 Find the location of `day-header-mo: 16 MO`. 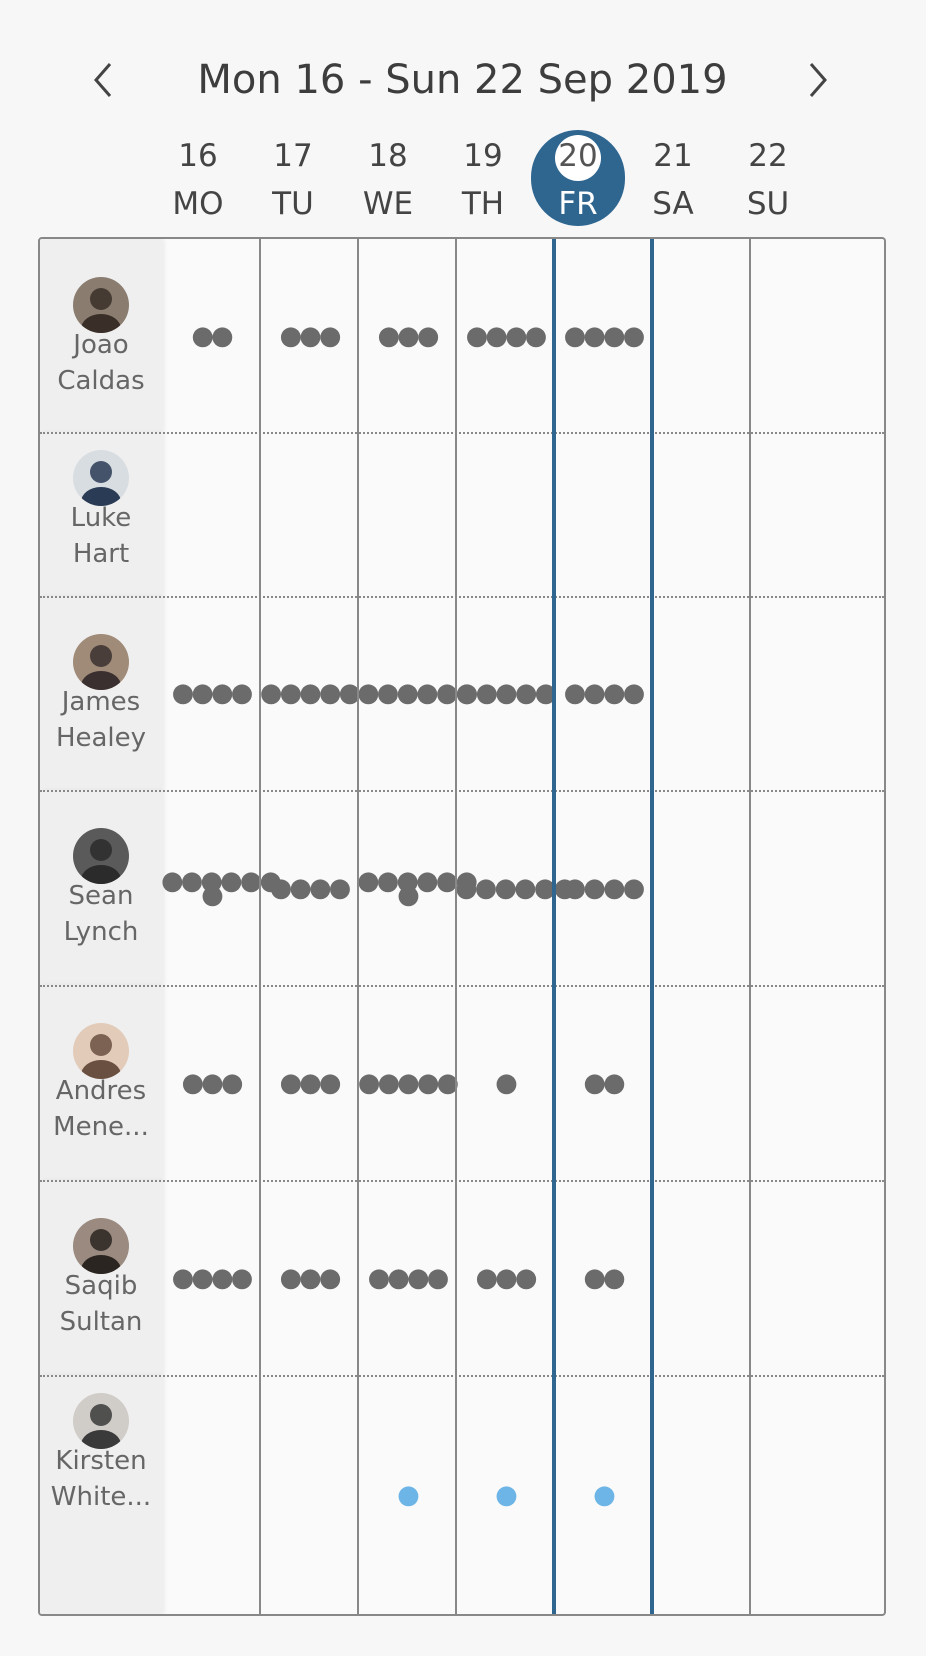

day-header-mo: 16 MO is located at coordinates (198, 177).